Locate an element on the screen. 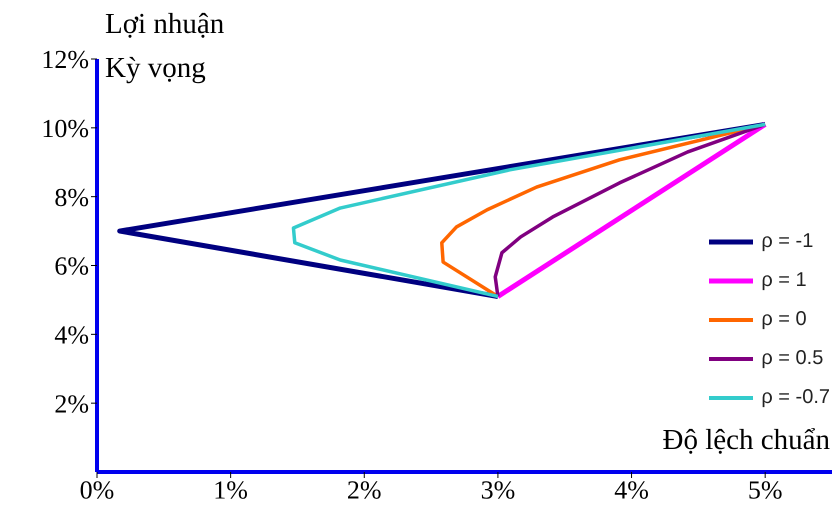 The height and width of the screenshot is (519, 834). y-tick-label: 4% is located at coordinates (71, 335).